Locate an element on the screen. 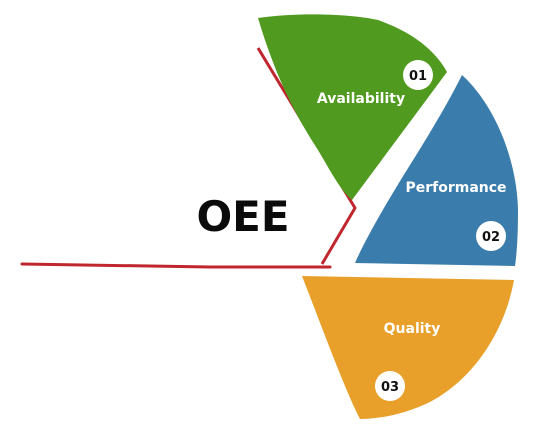 The height and width of the screenshot is (433, 550). performance-badge-circle is located at coordinates (491, 236).